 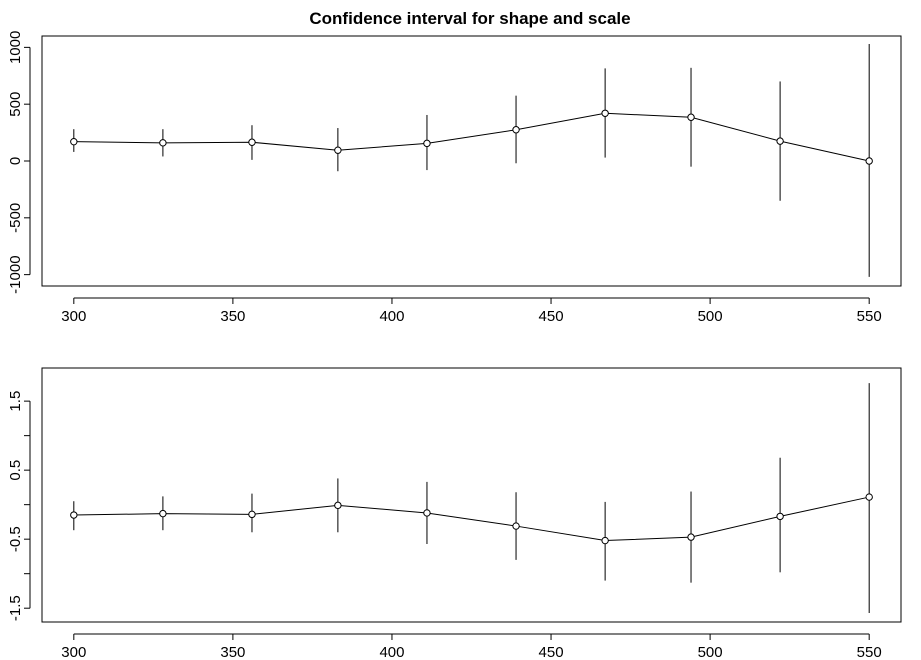 What do you see at coordinates (391, 316) in the screenshot?
I see `x-tick-label-1-2: 400` at bounding box center [391, 316].